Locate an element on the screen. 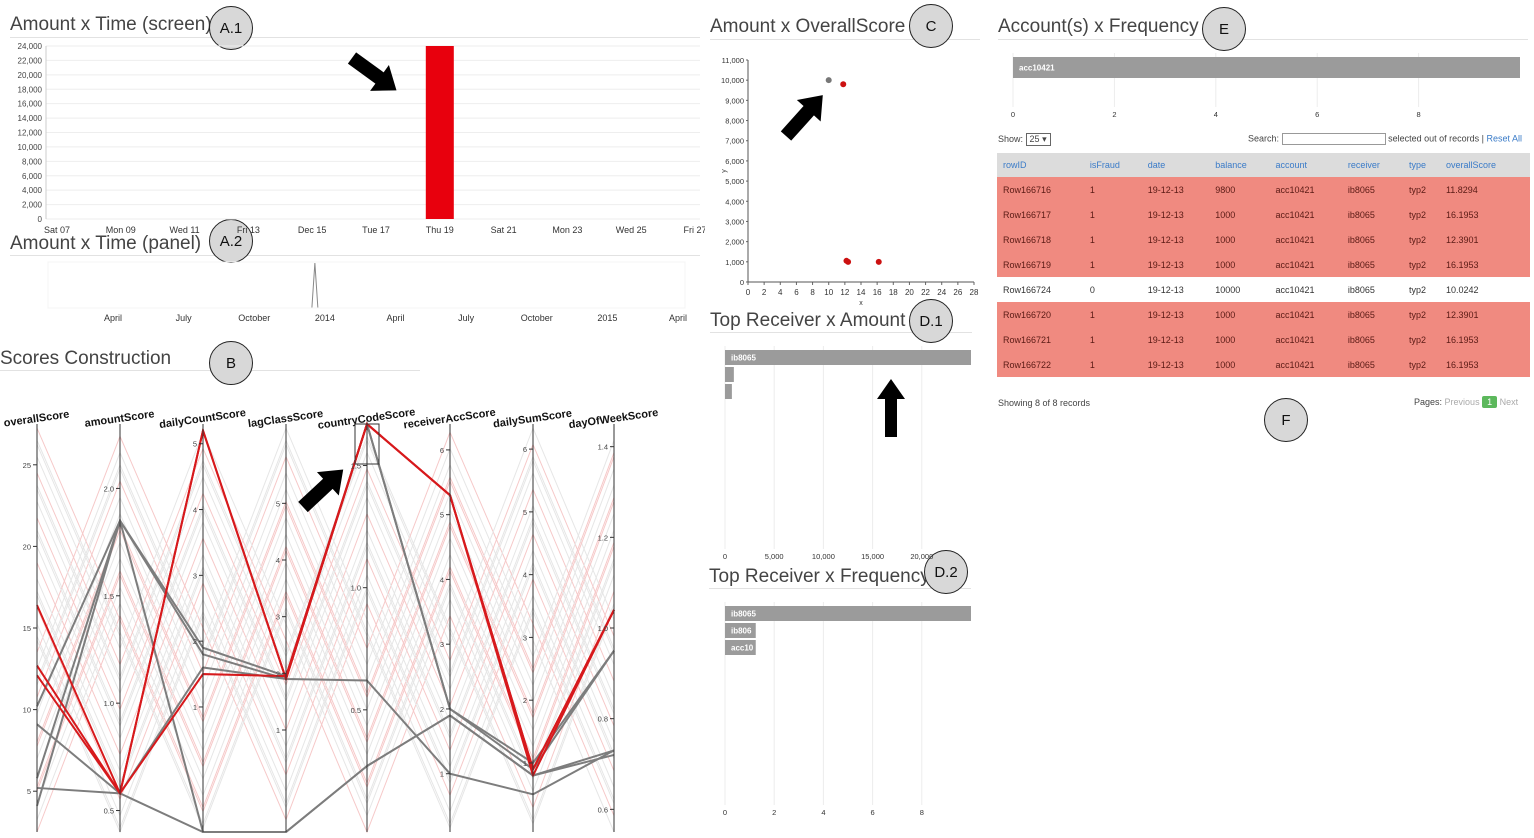 This screenshot has width=1534, height=838. x-tick-label: 14 is located at coordinates (861, 292).